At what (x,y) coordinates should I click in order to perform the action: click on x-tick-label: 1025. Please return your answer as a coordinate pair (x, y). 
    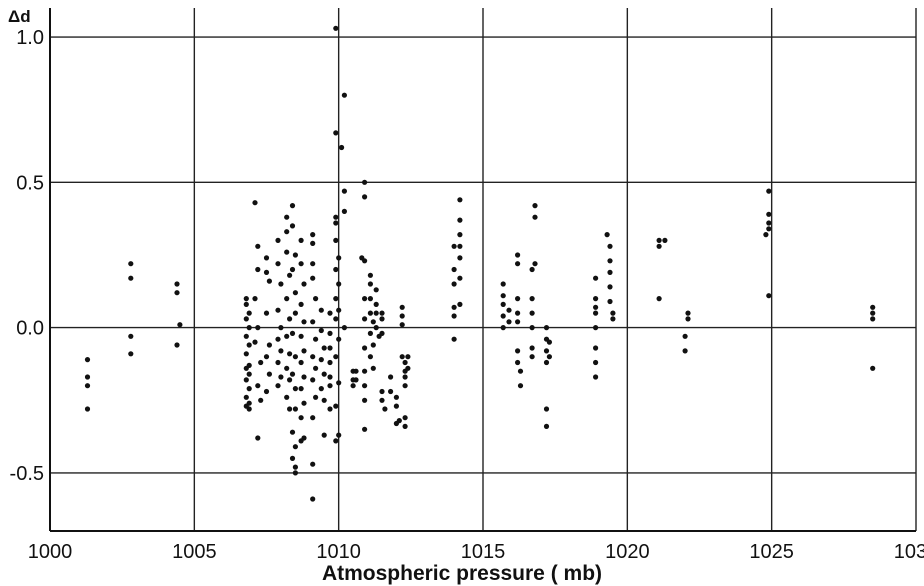
    Looking at the image, I should click on (771, 552).